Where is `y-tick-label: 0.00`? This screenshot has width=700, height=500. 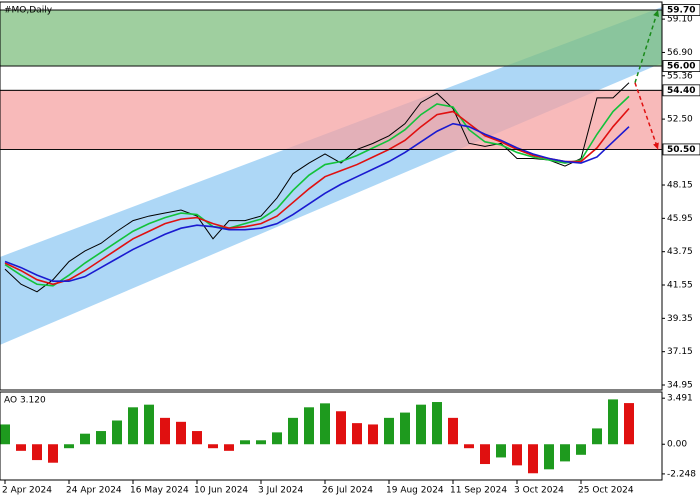 y-tick-label: 0.00 is located at coordinates (677, 445).